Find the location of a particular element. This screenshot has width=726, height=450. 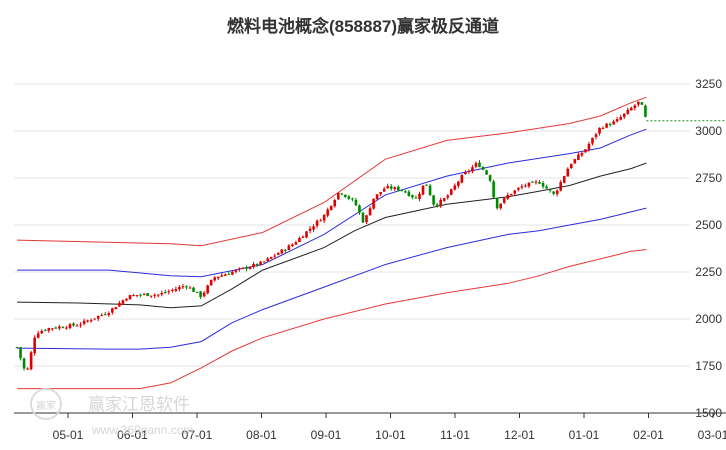

y-tick-label: 2250 is located at coordinates (708, 272).